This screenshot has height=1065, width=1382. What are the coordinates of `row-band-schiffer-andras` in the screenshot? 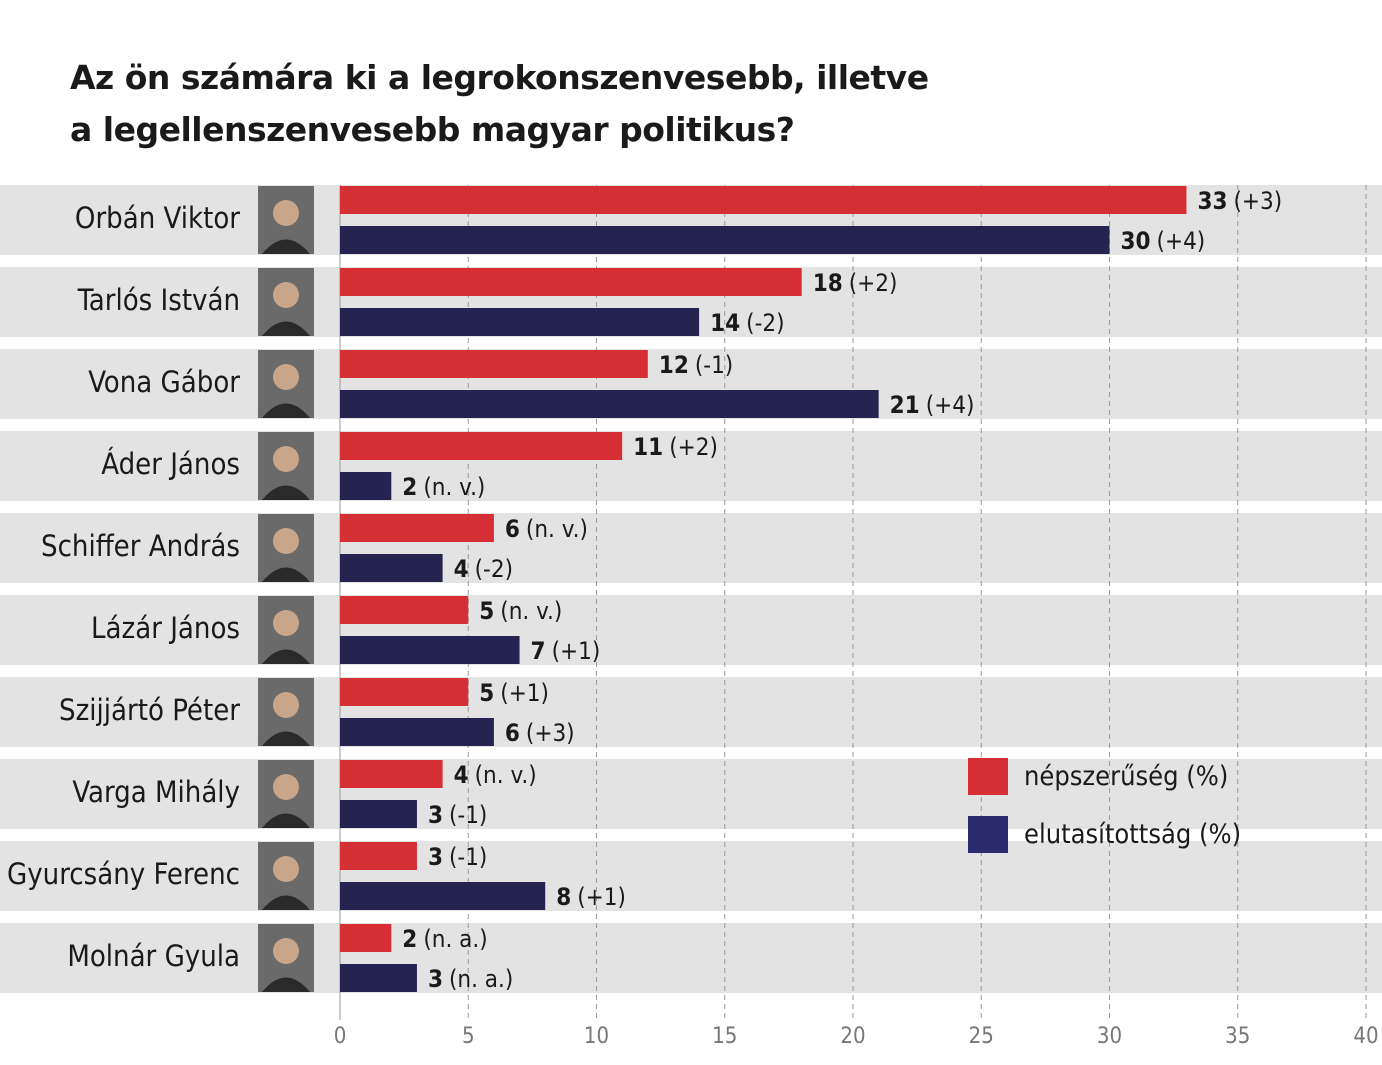 It's located at (691, 548).